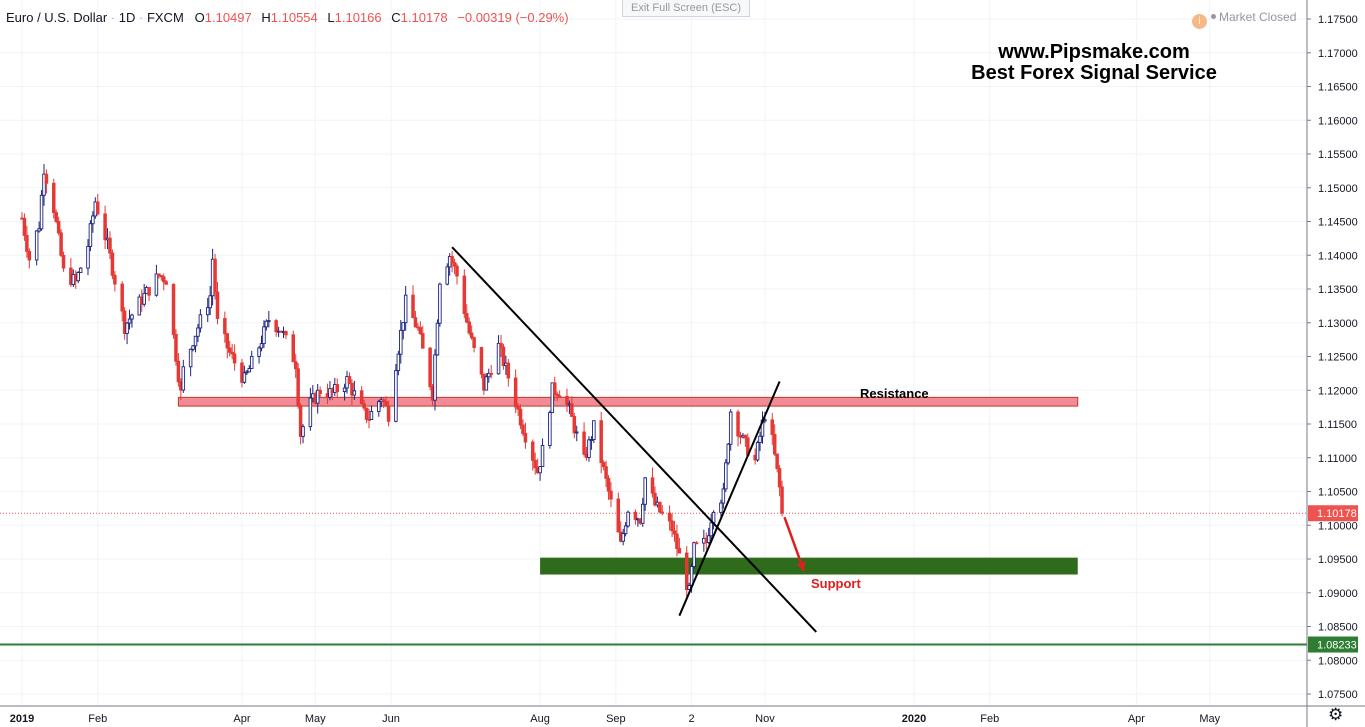  I want to click on drawings, so click(634, 439).